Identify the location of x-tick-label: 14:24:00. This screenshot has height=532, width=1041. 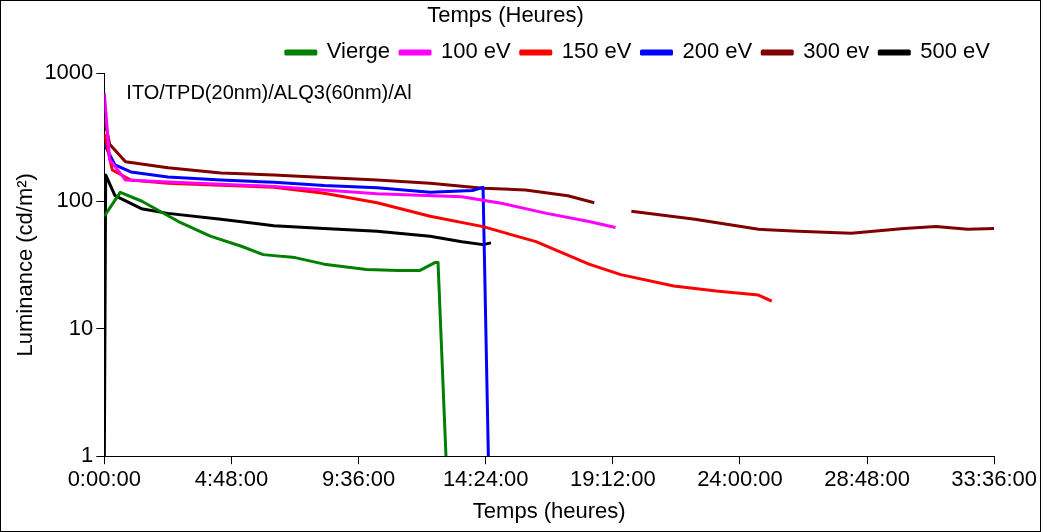
(485, 479).